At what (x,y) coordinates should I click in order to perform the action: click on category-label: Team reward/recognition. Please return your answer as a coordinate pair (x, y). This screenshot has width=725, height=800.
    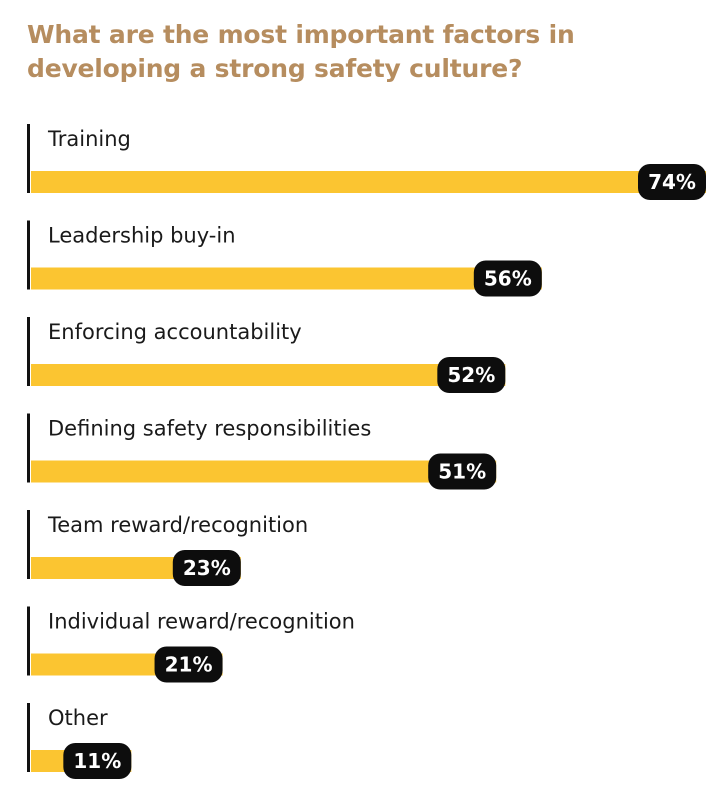
    Looking at the image, I should click on (177, 525).